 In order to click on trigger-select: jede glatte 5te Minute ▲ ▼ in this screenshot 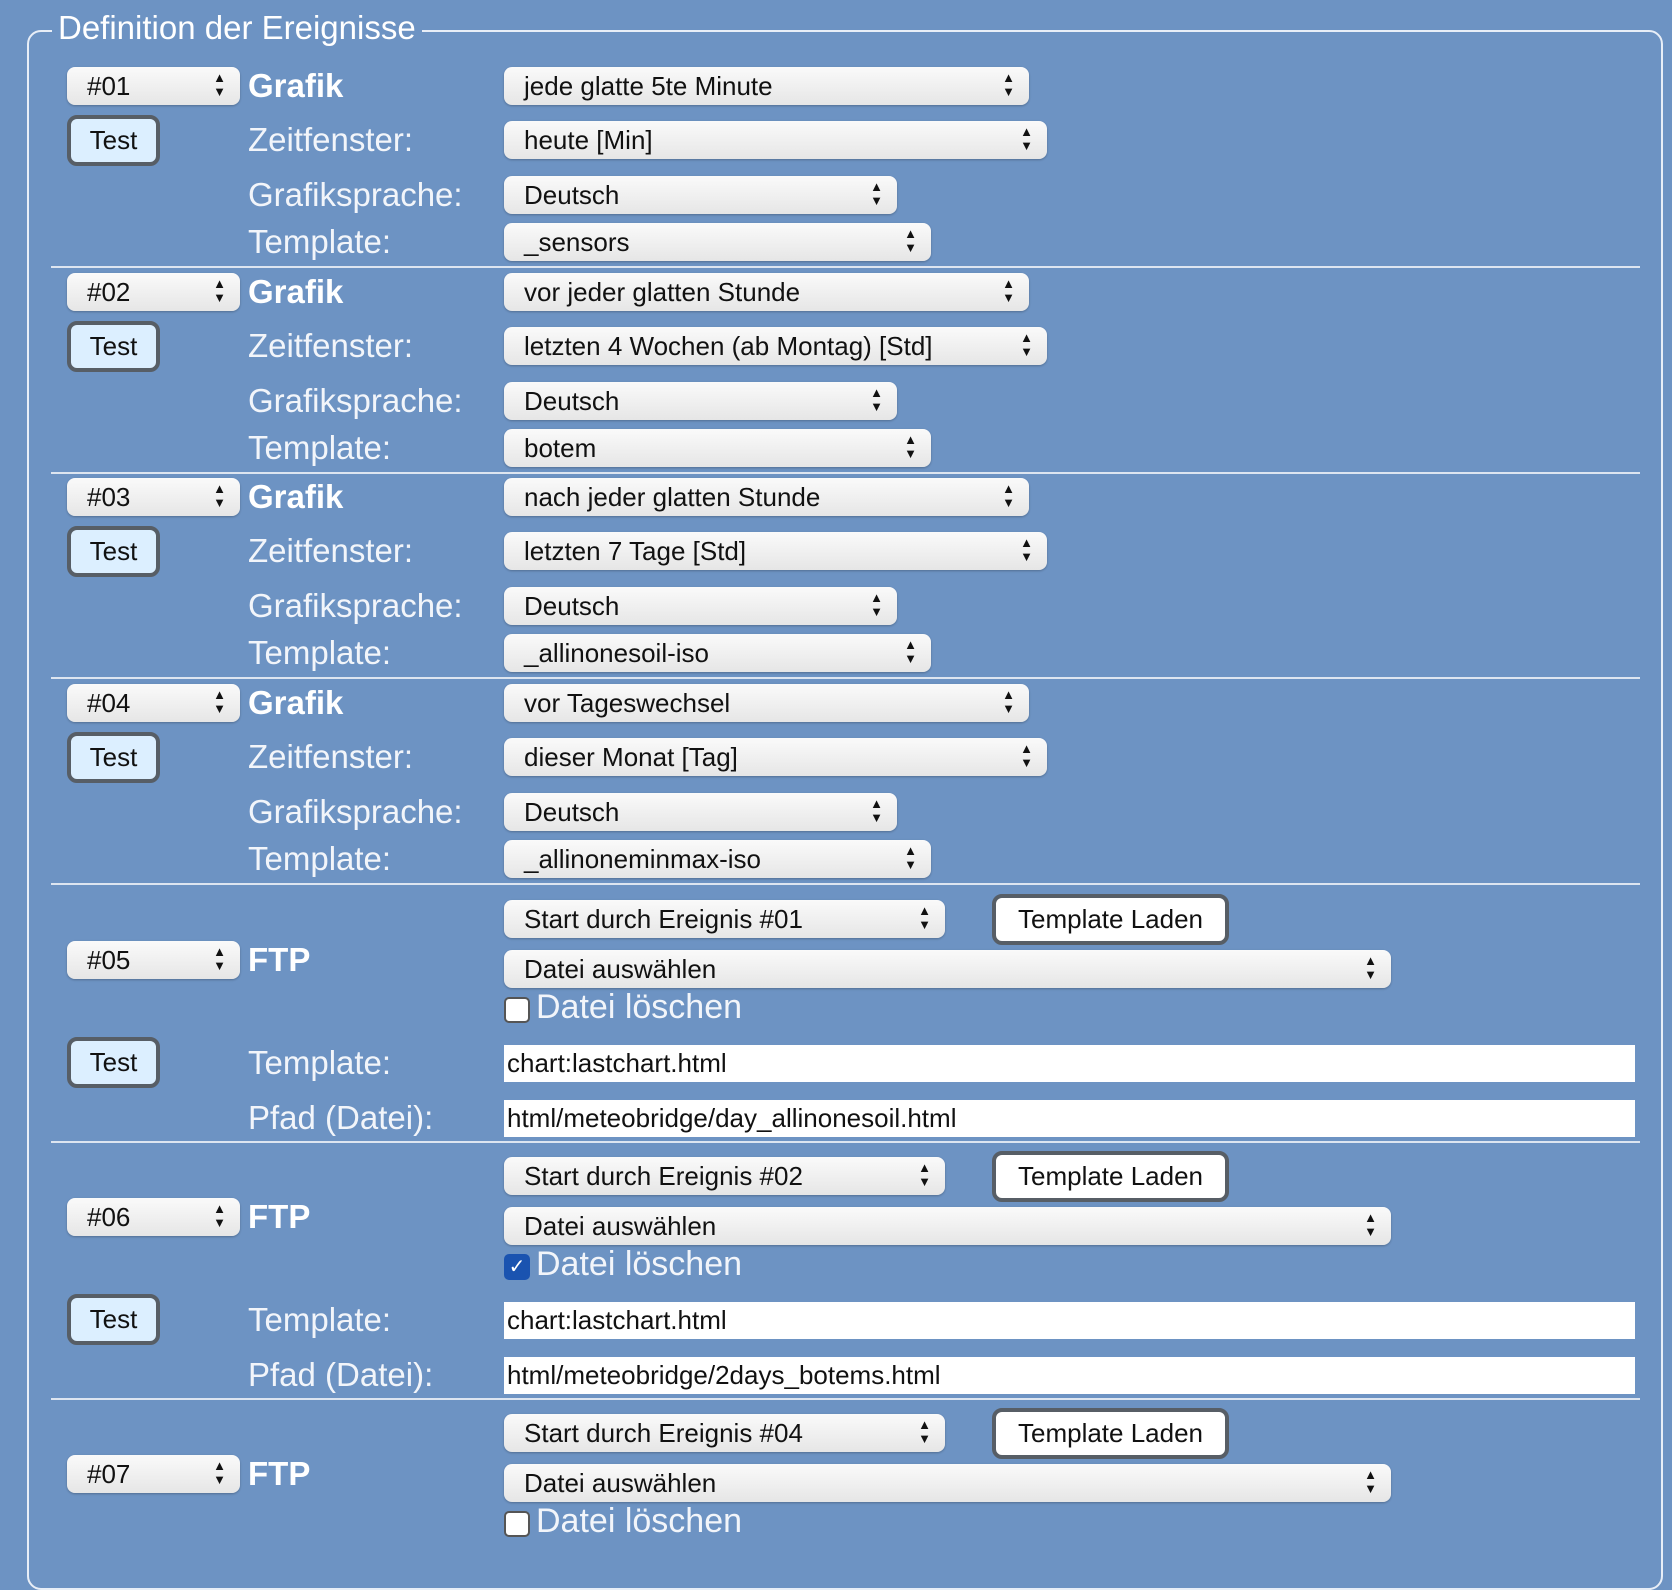, I will do `click(766, 86)`.